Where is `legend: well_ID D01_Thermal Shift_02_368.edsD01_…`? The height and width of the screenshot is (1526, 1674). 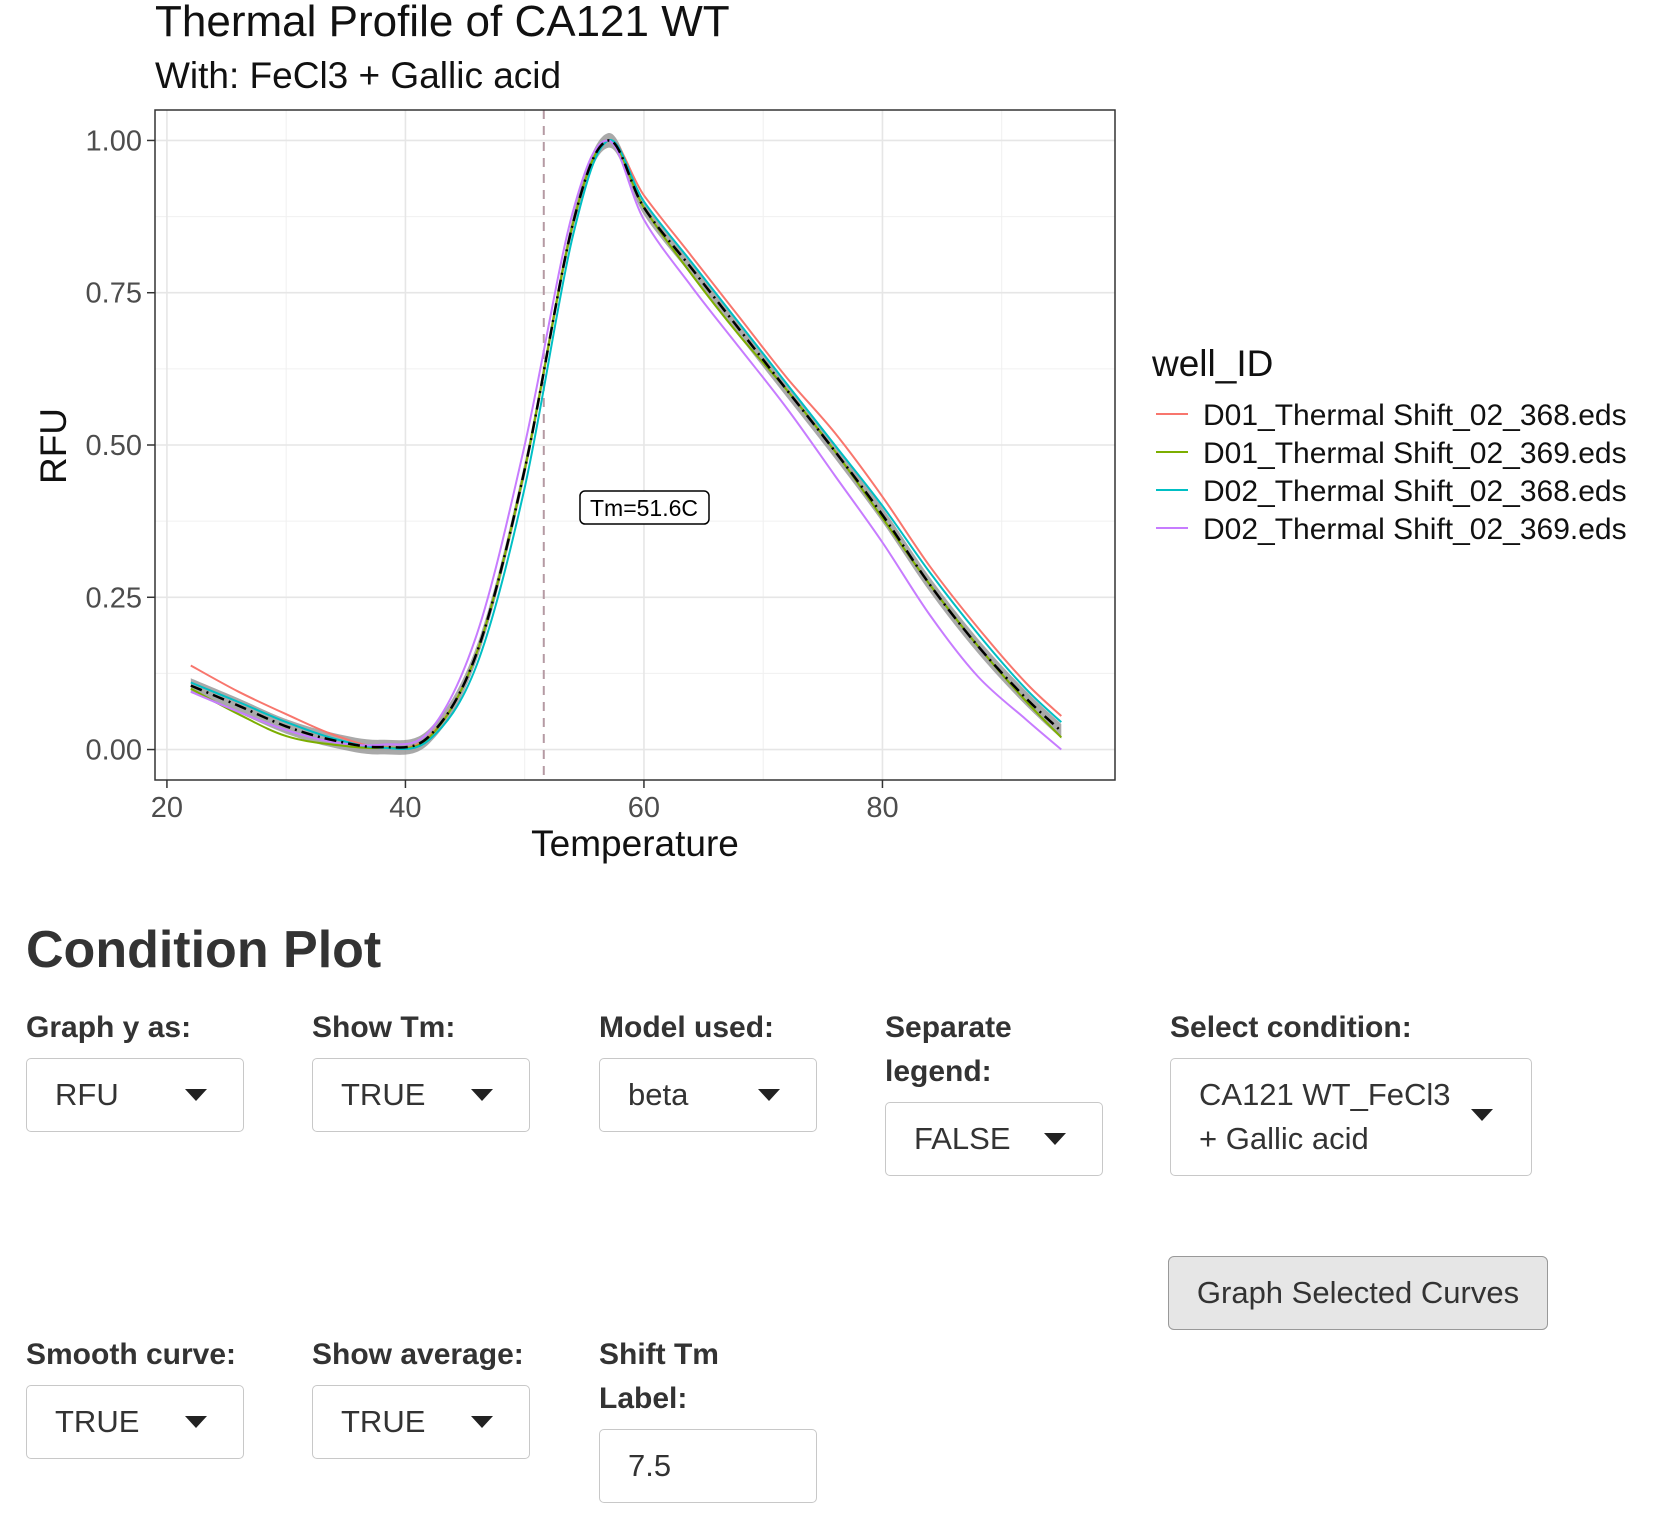 legend: well_ID D01_Thermal Shift_02_368.edsD01_… is located at coordinates (1389, 444).